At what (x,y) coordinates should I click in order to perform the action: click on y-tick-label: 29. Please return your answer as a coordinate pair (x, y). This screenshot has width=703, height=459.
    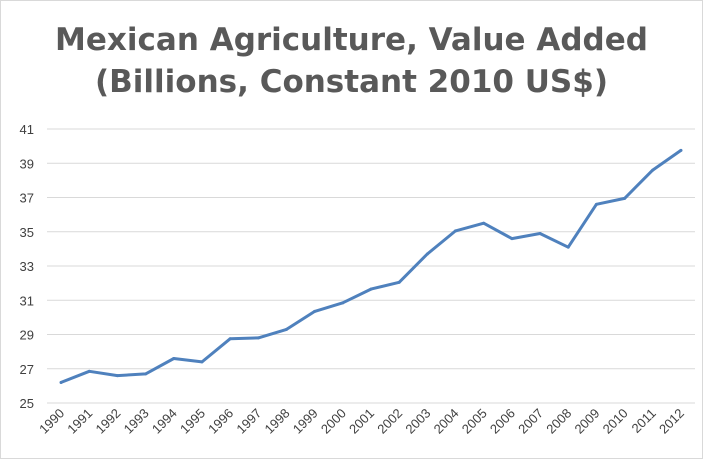
    Looking at the image, I should click on (27, 335).